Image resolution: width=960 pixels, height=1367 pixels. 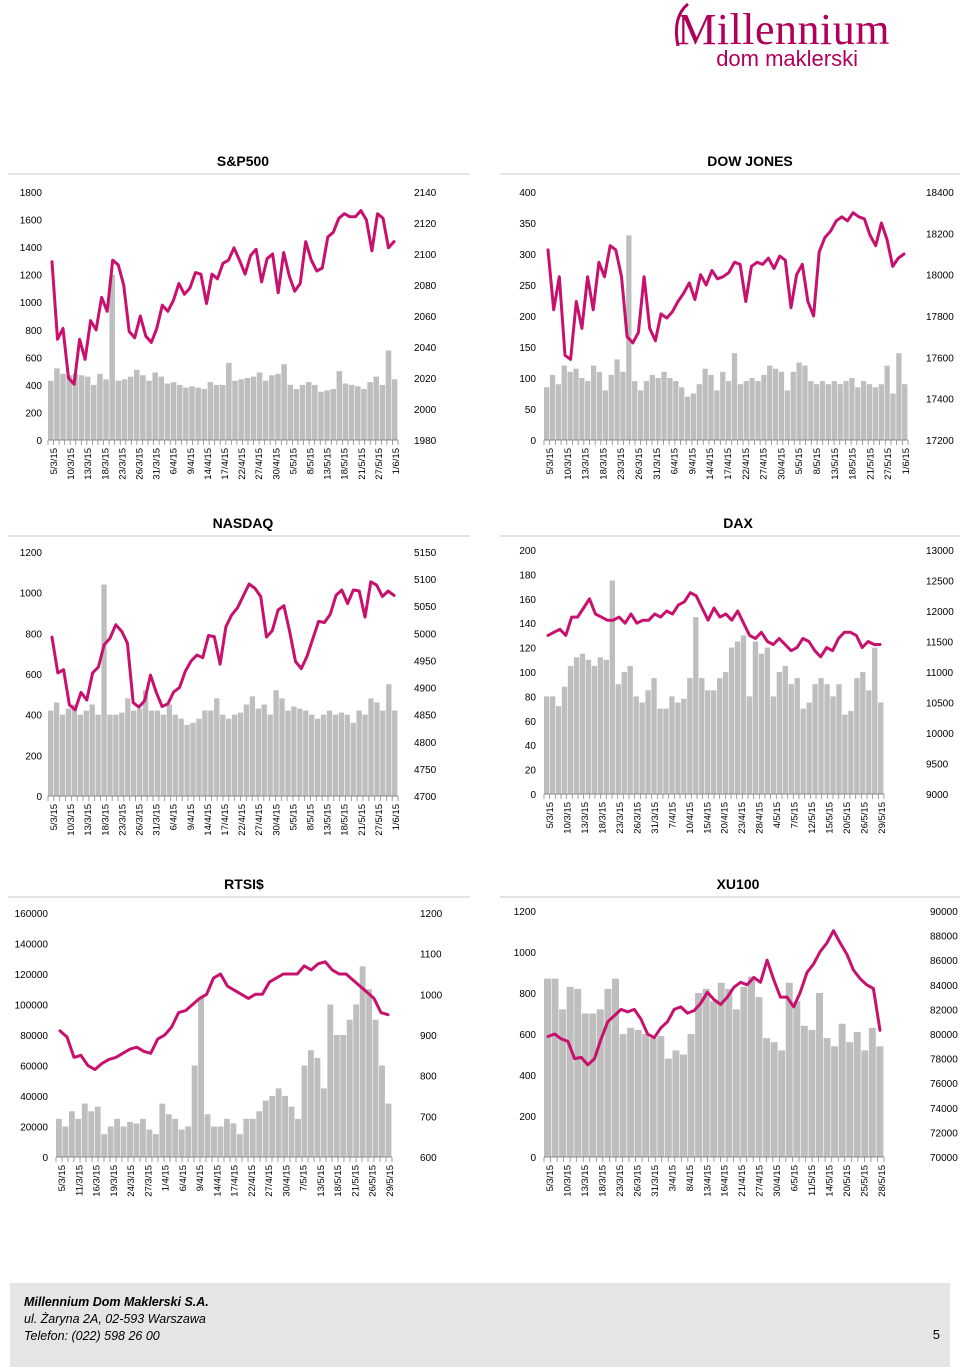 What do you see at coordinates (672, 815) in the screenshot?
I see `x-tick-label: 7/4/15` at bounding box center [672, 815].